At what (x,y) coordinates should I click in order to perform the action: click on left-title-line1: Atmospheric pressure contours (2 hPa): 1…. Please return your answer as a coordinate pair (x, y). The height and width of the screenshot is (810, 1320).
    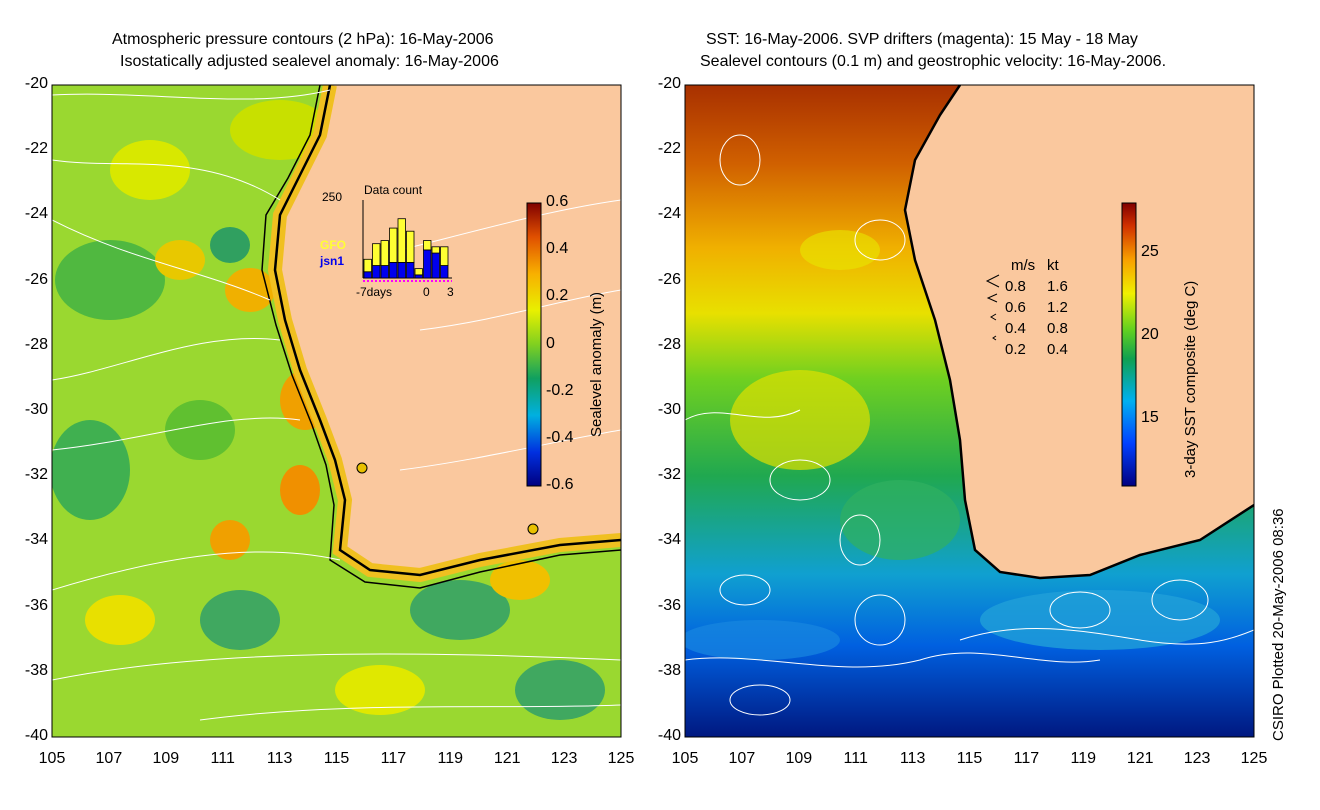
    Looking at the image, I should click on (303, 39).